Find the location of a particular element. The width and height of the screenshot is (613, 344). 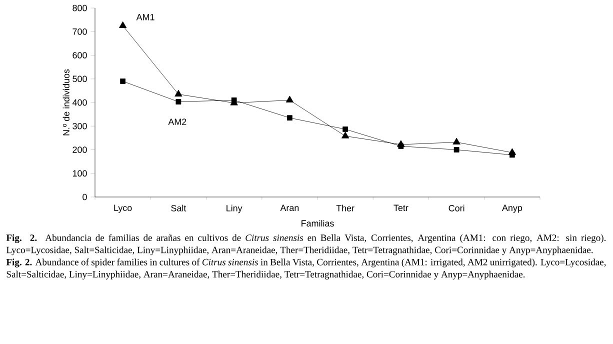

x-tick-label: Anyp is located at coordinates (512, 208).